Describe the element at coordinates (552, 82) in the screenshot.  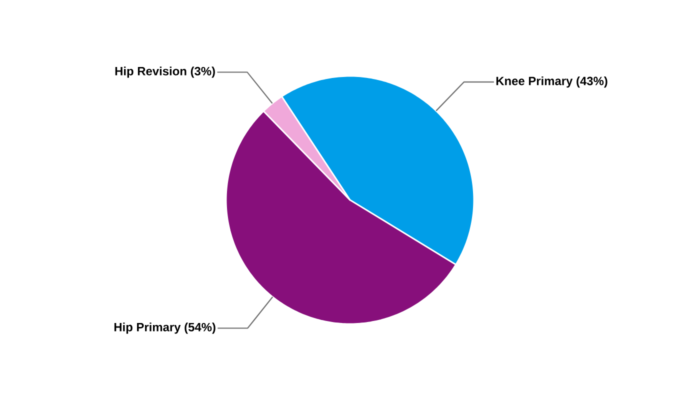
I see `slice-label: Knee Primary (43%)` at that location.